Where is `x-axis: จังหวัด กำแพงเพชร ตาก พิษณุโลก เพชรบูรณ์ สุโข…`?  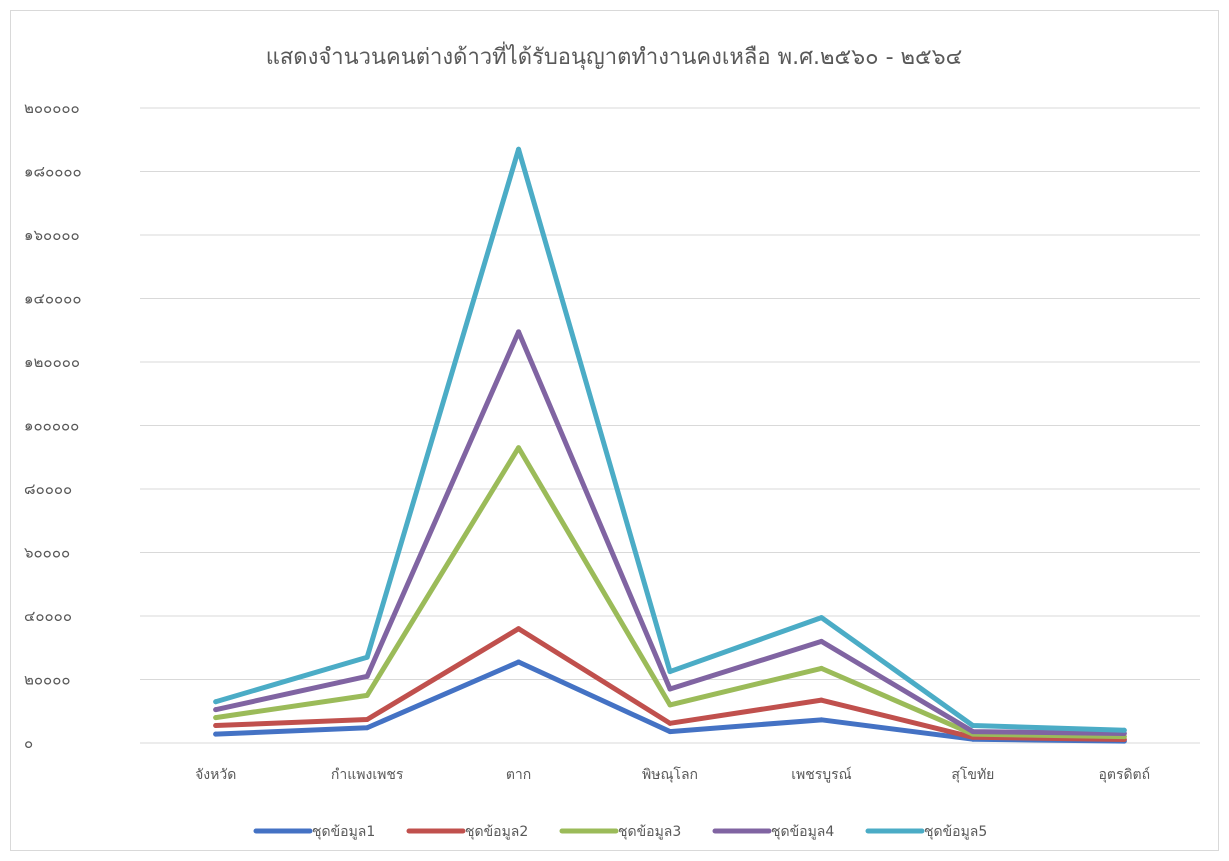
x-axis: จังหวัด กำแพงเพชร ตาก พิษณุโลก เพชรบูรณ์ สุโข… is located at coordinates (672, 774).